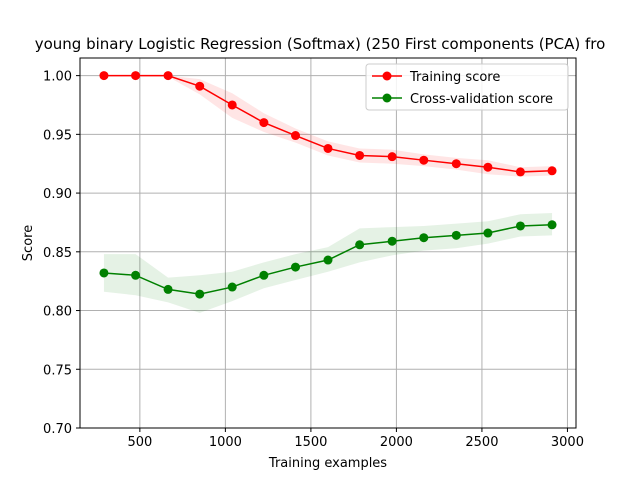 The height and width of the screenshot is (480, 640). Describe the element at coordinates (387, 76) in the screenshot. I see `legend-training-marker` at that location.